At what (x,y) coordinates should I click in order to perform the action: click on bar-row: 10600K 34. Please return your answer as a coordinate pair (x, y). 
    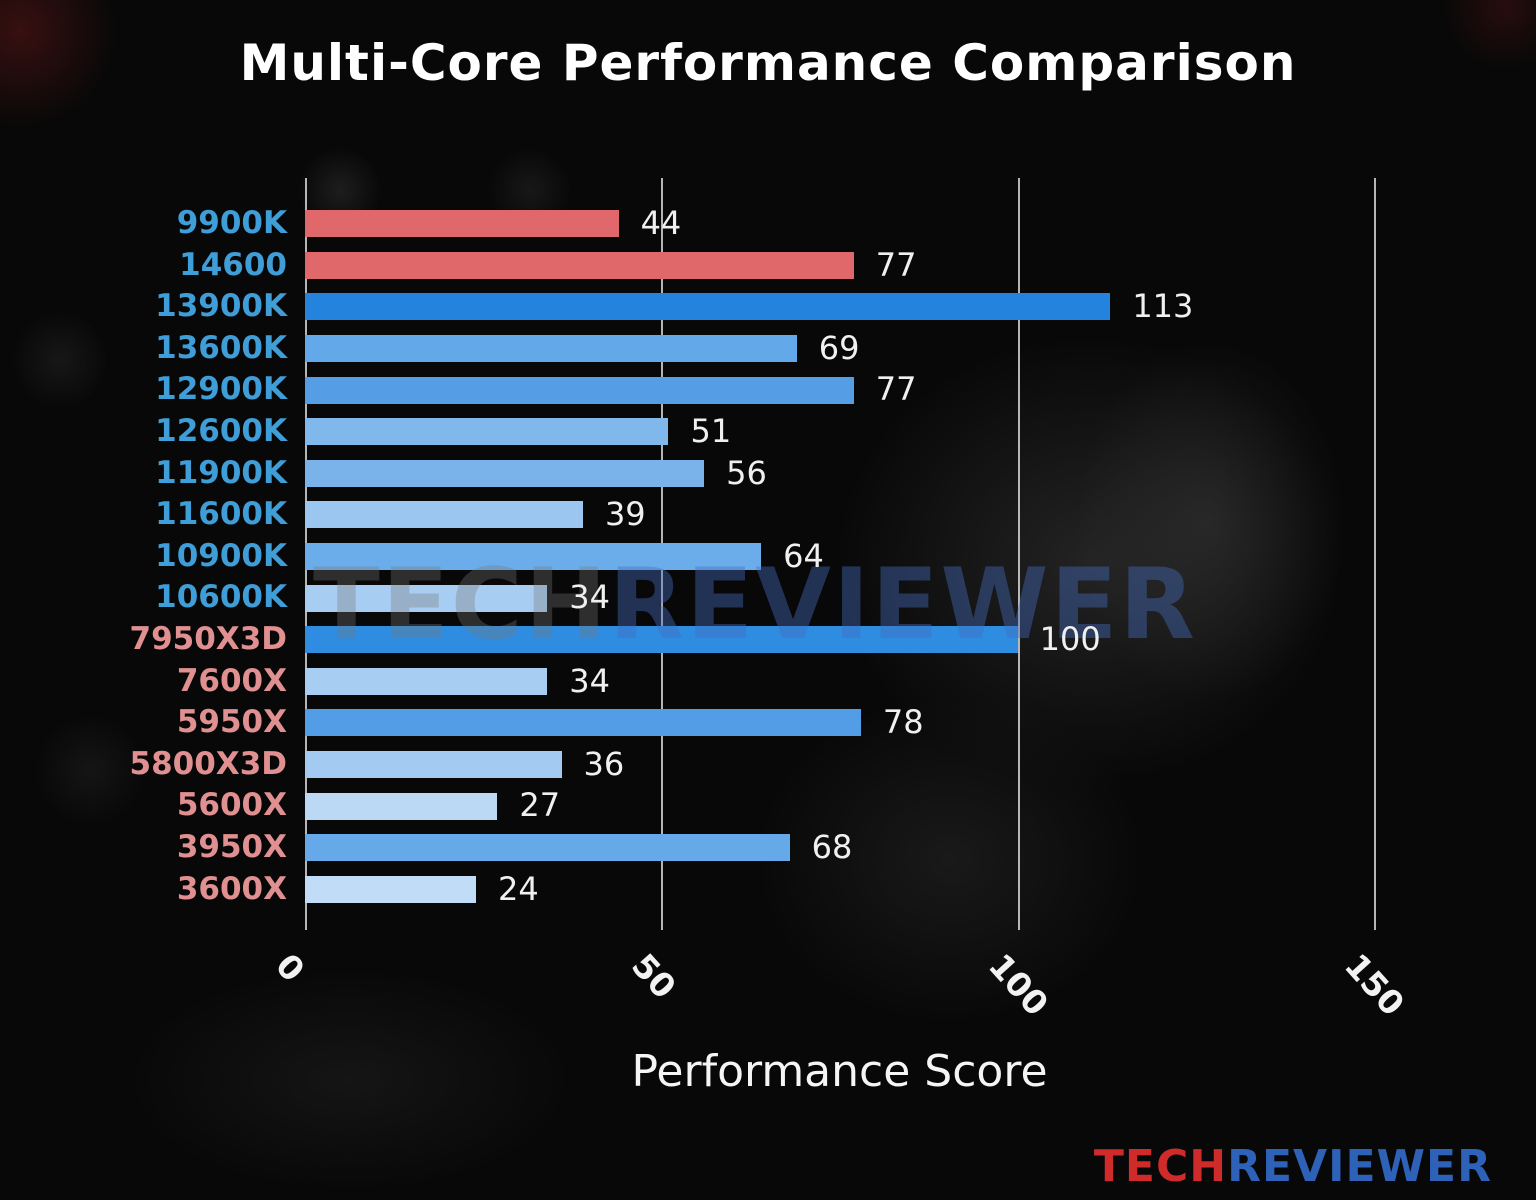
    Looking at the image, I should click on (822, 598).